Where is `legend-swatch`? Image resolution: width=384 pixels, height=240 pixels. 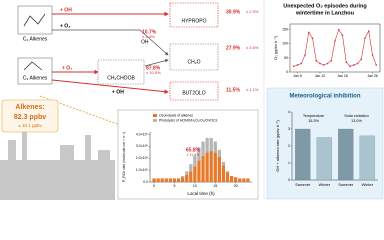
legend-swatch is located at coordinates (155, 120).